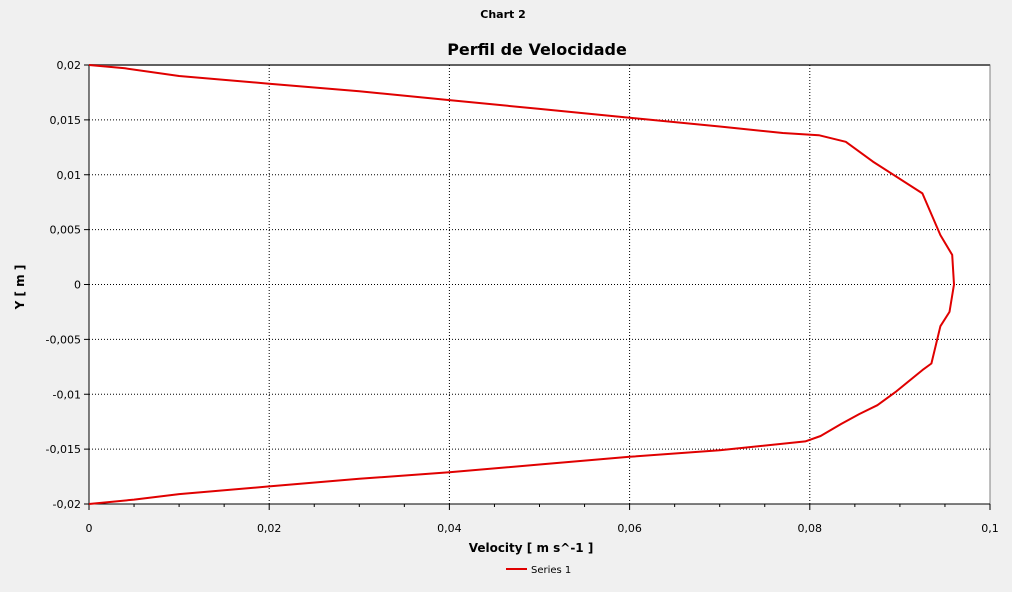 The width and height of the screenshot is (1012, 592). Describe the element at coordinates (537, 49) in the screenshot. I see `chart-title: Perfil de Velocidade` at that location.